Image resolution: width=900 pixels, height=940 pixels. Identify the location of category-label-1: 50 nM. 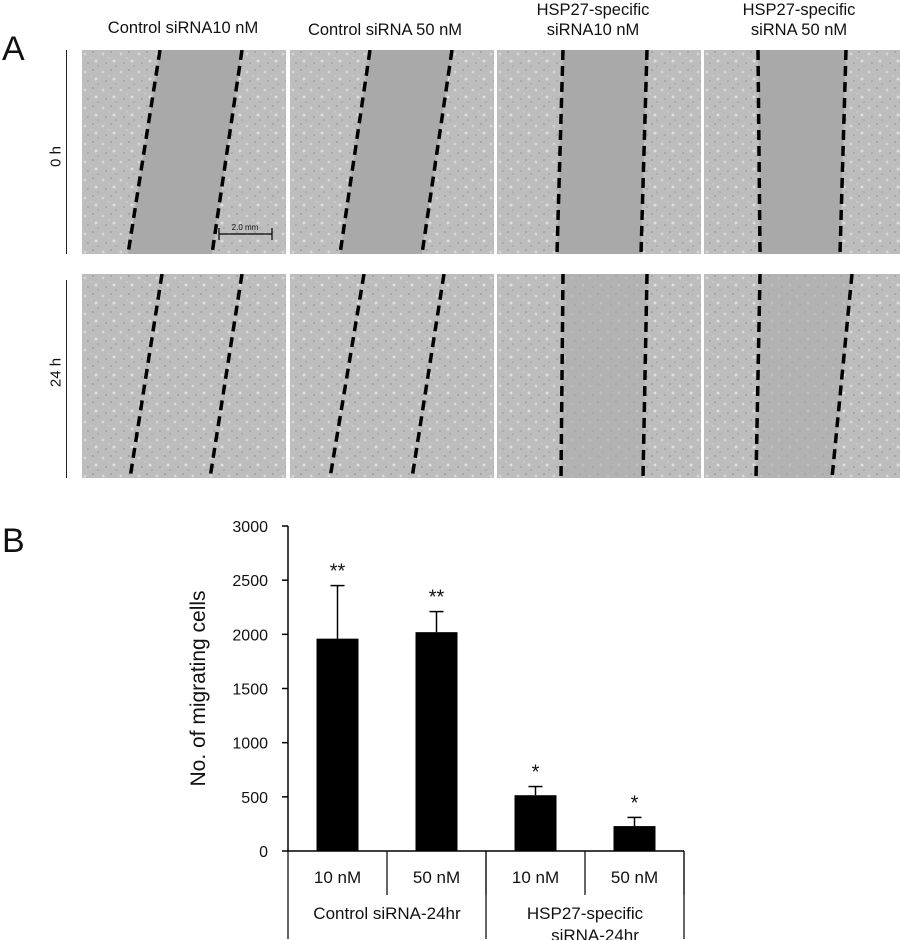
(436, 877).